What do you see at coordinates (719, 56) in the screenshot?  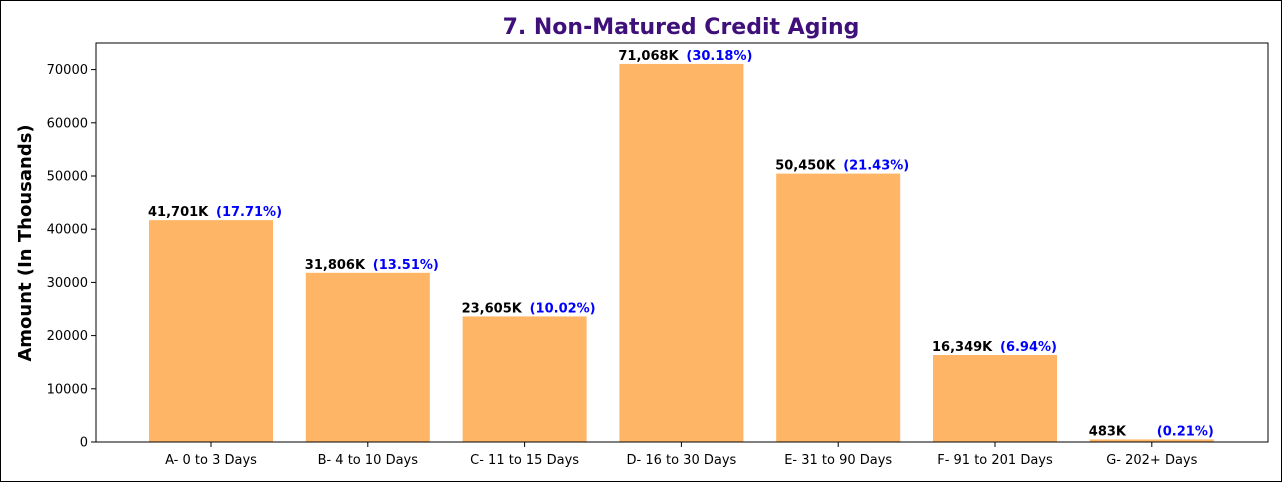 I see `percent-label-3: (30.18%)` at bounding box center [719, 56].